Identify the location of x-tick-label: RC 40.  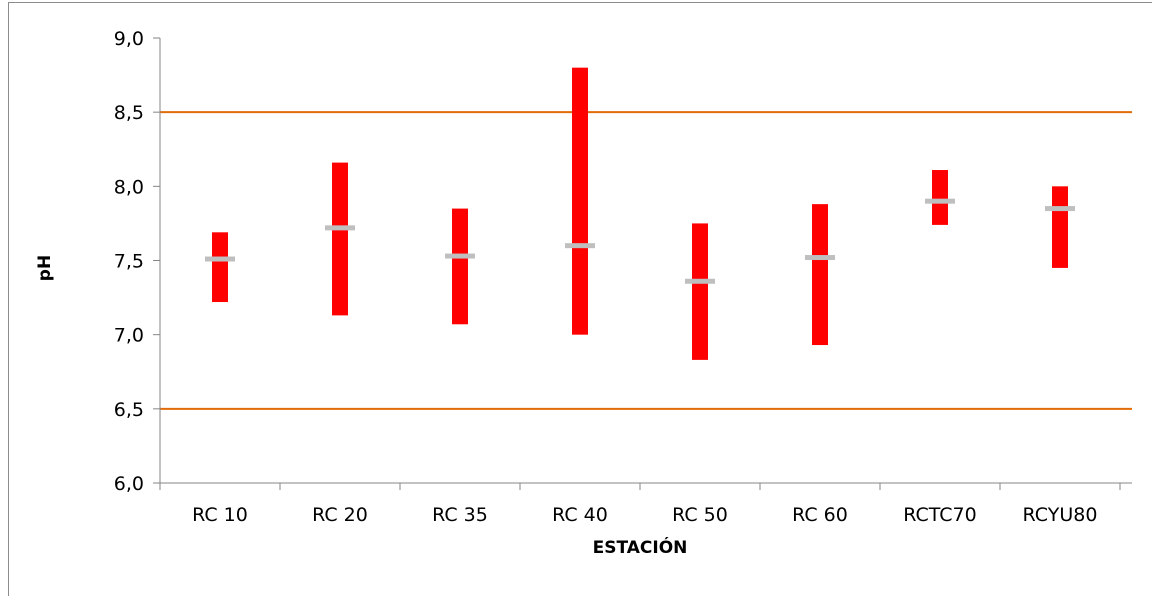
(580, 515).